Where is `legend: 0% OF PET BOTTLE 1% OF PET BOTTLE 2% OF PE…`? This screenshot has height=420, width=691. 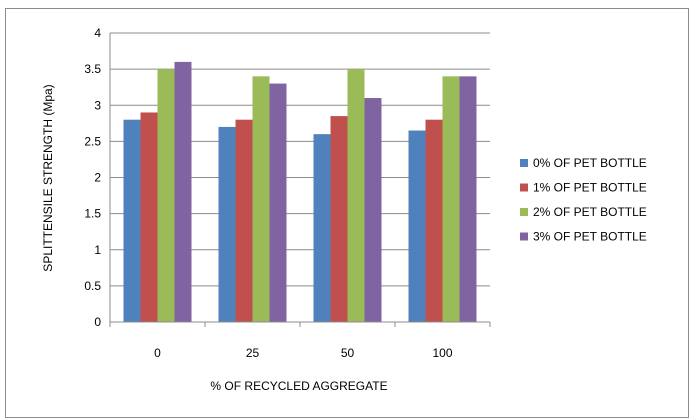
legend: 0% OF PET BOTTLE 1% OF PET BOTTLE 2% OF PE… is located at coordinates (583, 200).